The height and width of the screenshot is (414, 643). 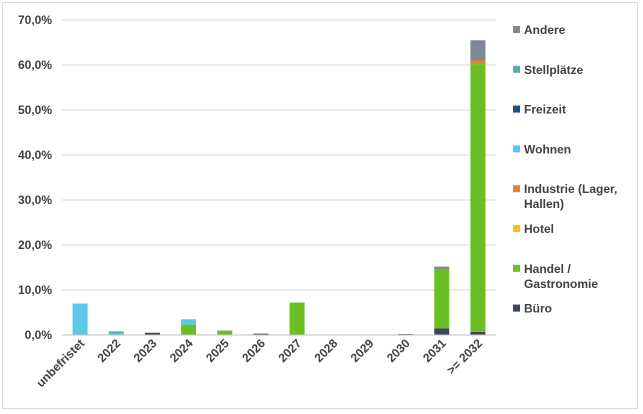 What do you see at coordinates (539, 229) in the screenshot?
I see `legend-label: Hotel` at bounding box center [539, 229].